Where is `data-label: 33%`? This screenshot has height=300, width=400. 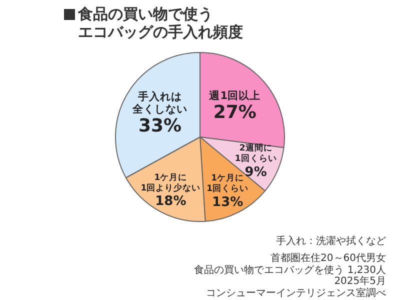
data-label: 33% is located at coordinates (160, 126).